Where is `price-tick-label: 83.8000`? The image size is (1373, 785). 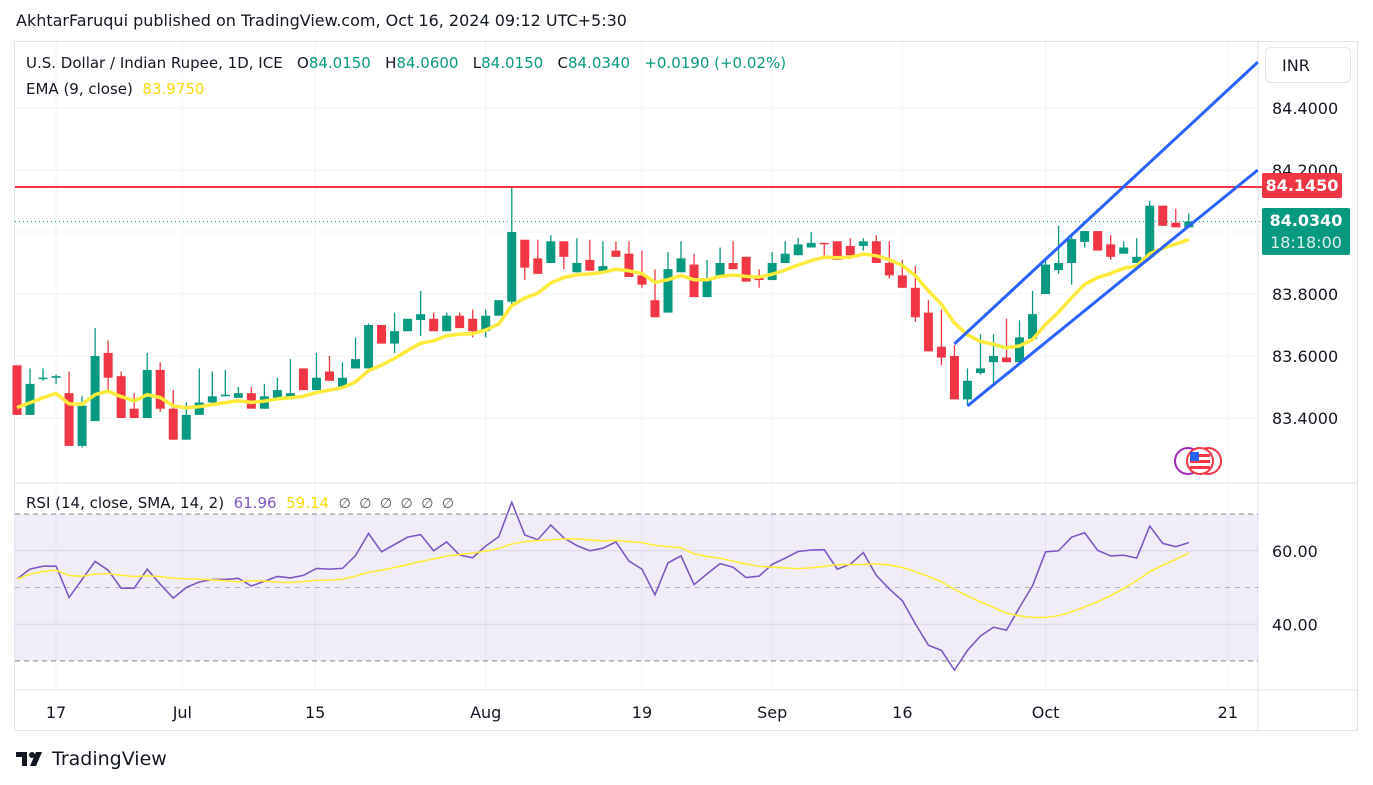
price-tick-label: 83.8000 is located at coordinates (1305, 294).